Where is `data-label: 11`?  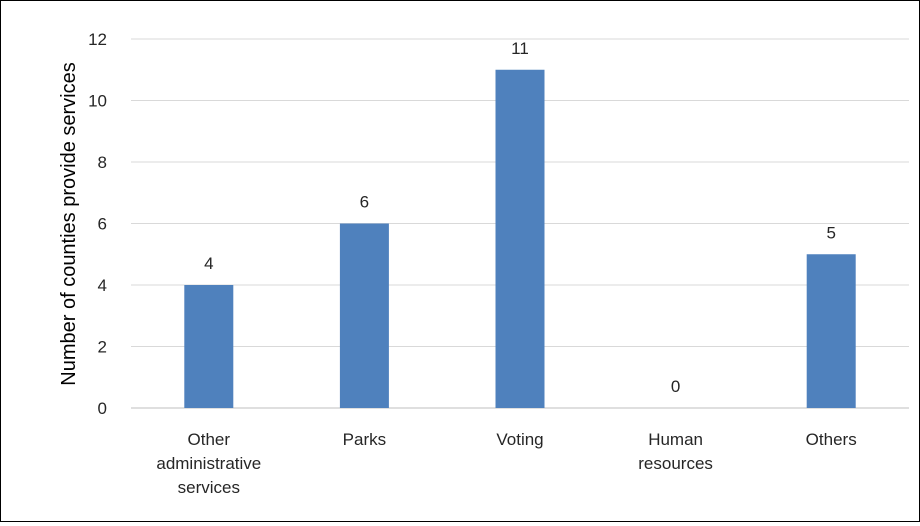
data-label: 11 is located at coordinates (520, 48).